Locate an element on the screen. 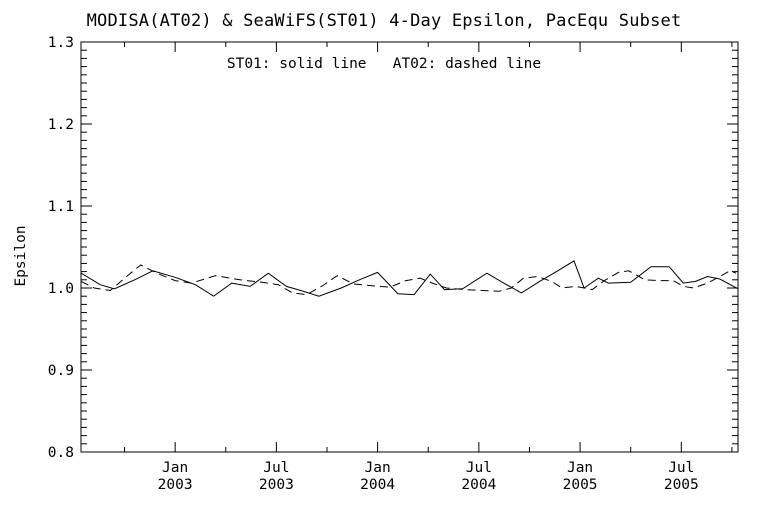 This screenshot has width=768, height=512. series-line-st01 is located at coordinates (409, 278).